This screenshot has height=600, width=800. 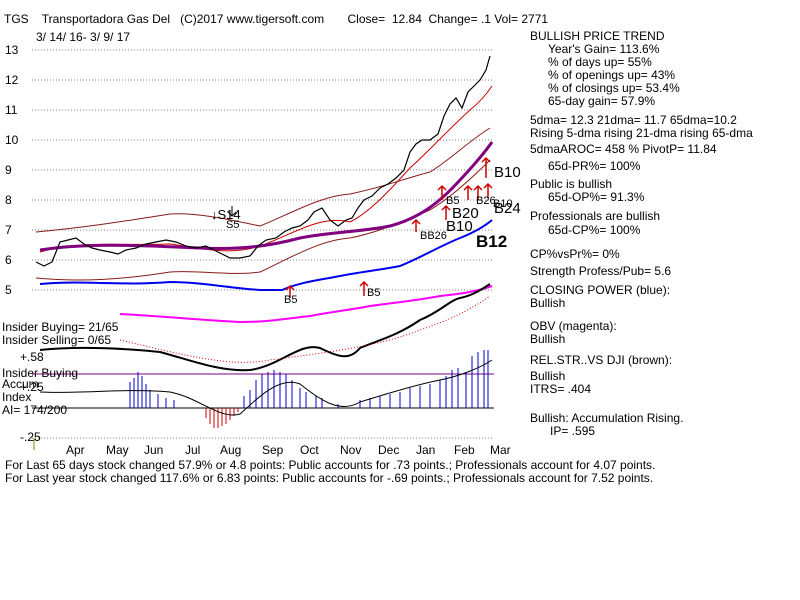 I want to click on accum-ma-line, so click(x=266, y=387).